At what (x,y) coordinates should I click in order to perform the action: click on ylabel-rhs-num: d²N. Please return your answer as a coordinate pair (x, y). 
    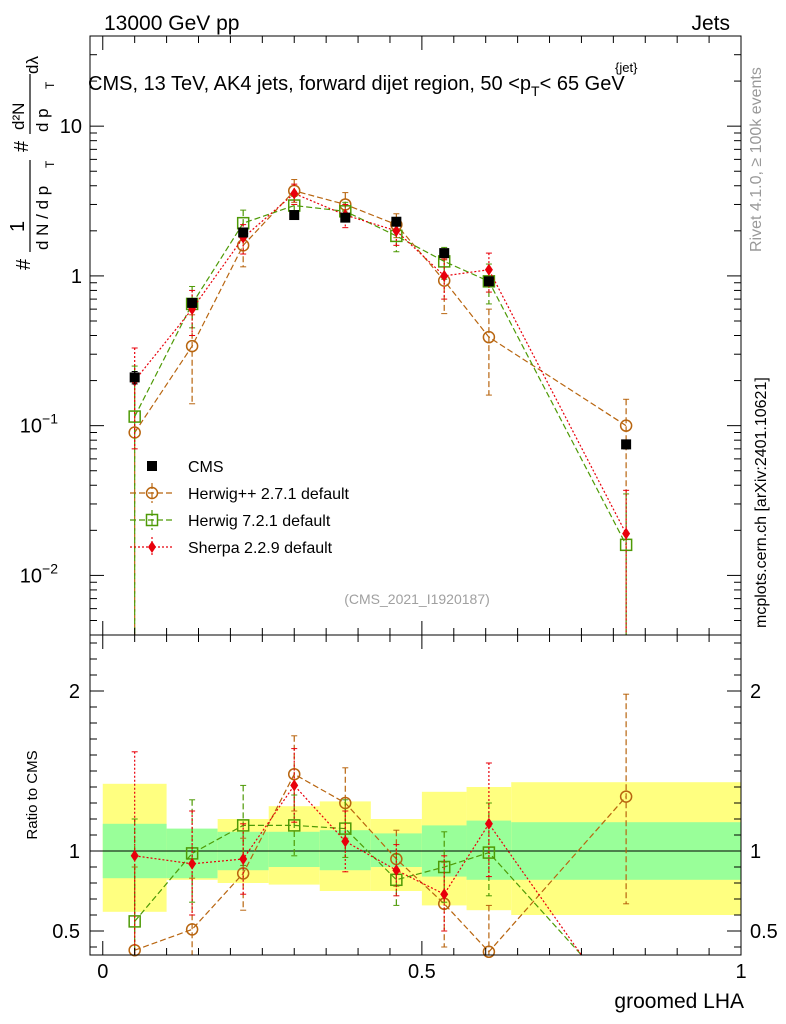
    Looking at the image, I should click on (18, 116).